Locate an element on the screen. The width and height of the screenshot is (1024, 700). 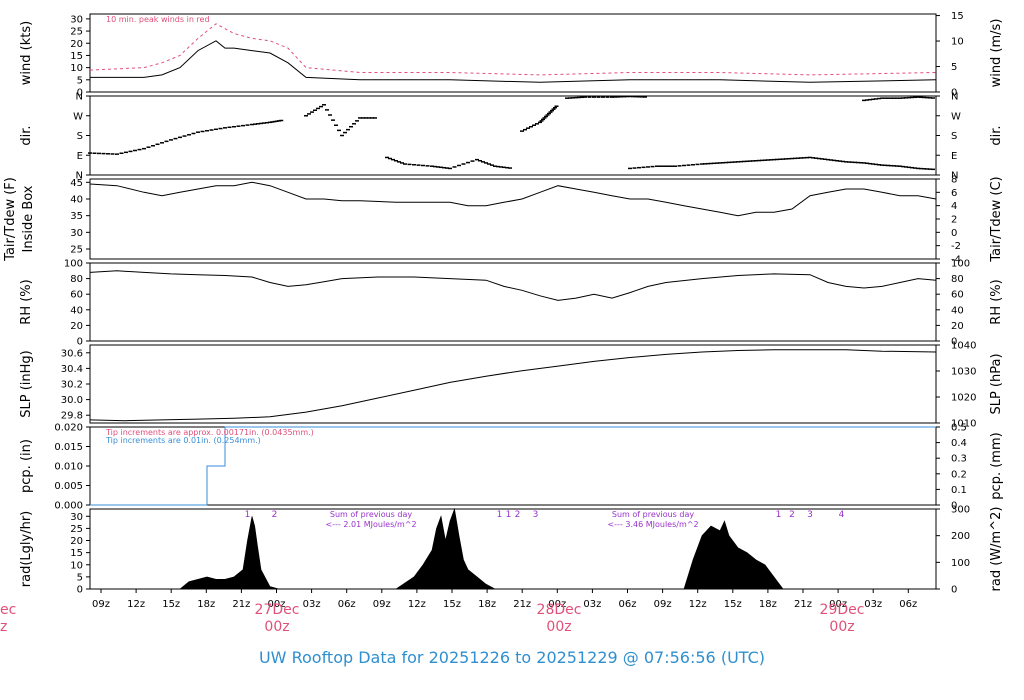
pcp-ytick-right-label: 0.5 is located at coordinates (959, 428).